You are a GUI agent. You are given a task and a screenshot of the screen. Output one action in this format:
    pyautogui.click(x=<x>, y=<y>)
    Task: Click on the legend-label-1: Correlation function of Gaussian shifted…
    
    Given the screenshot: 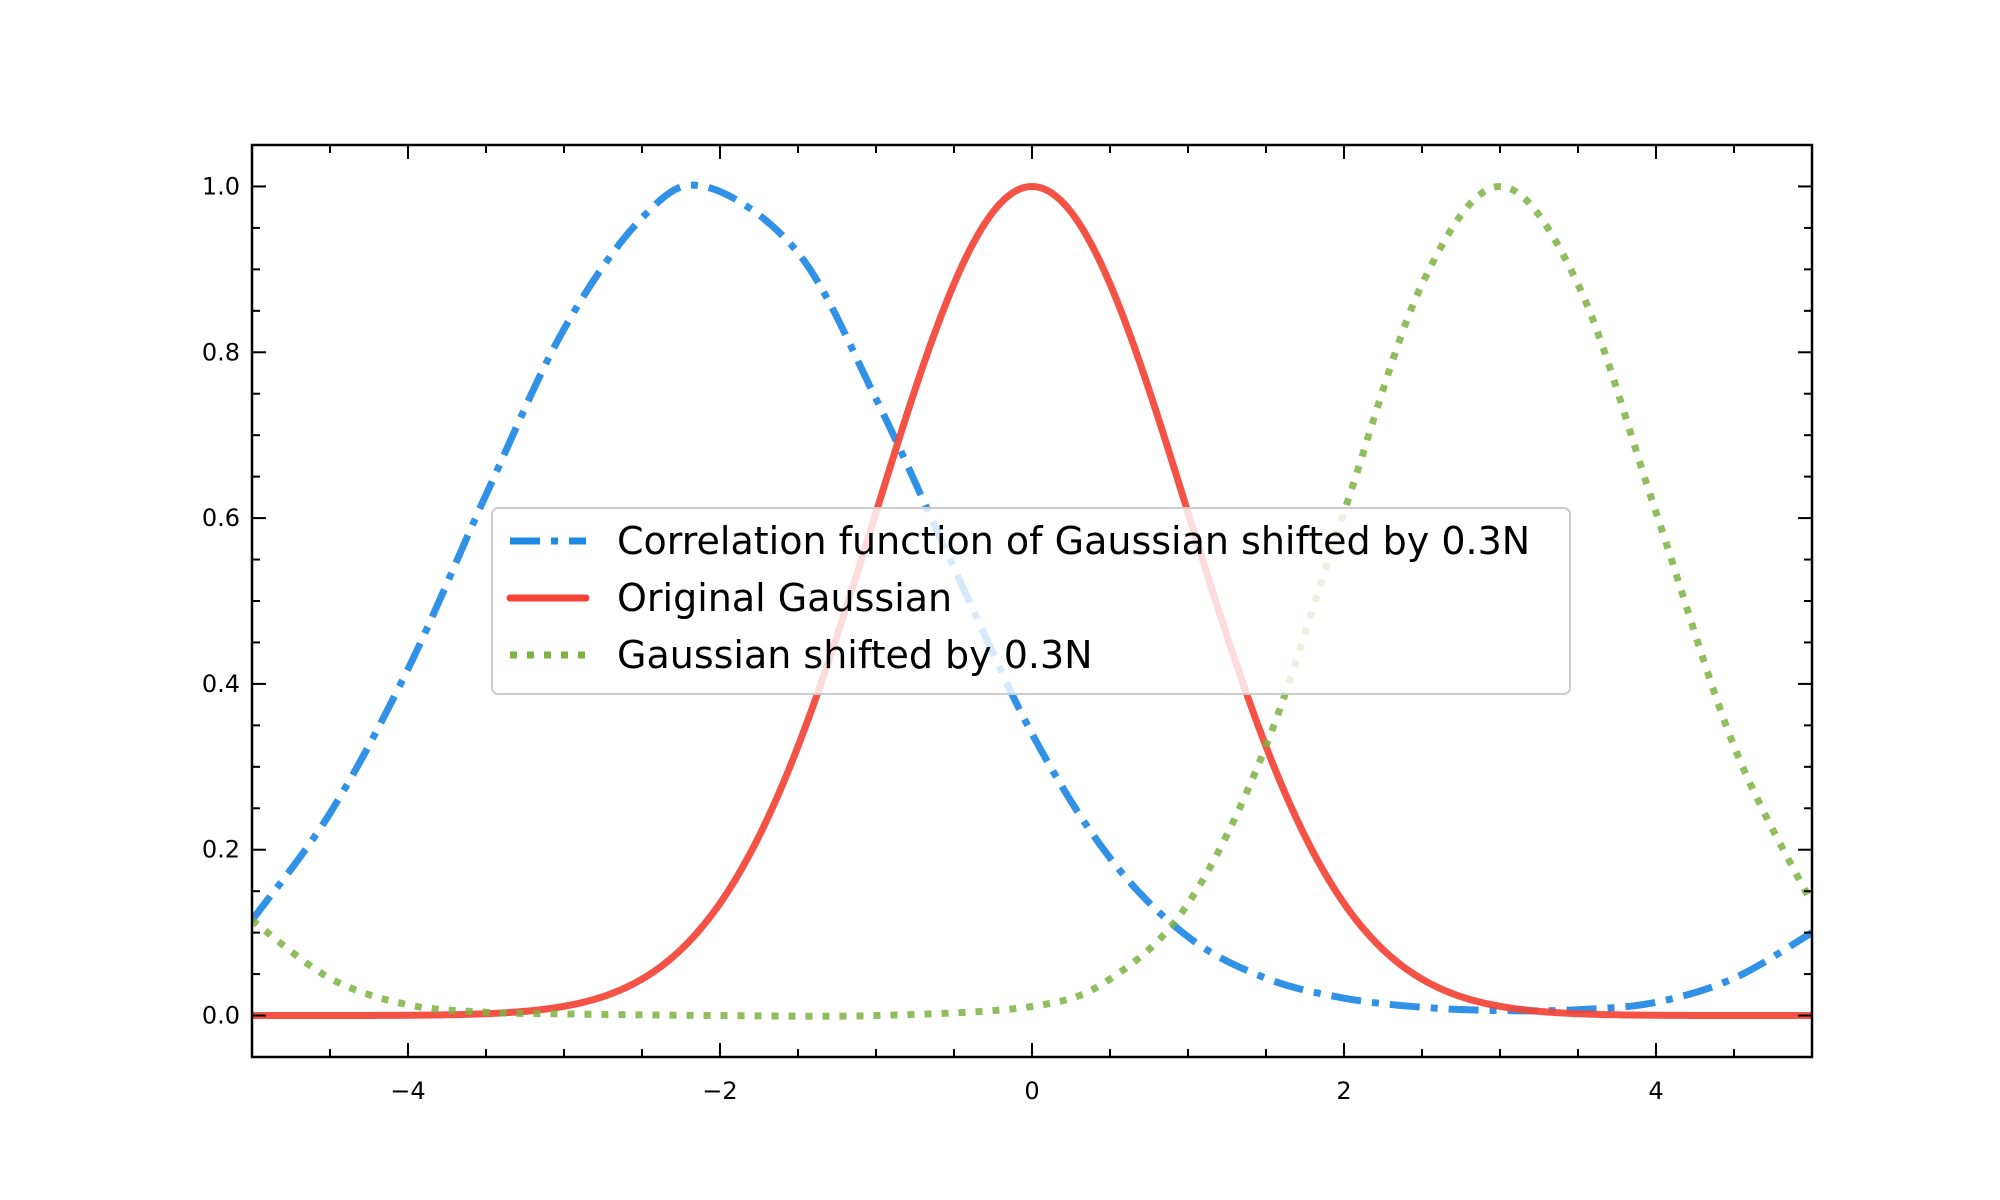 What is the action you would take?
    pyautogui.click(x=1073, y=541)
    